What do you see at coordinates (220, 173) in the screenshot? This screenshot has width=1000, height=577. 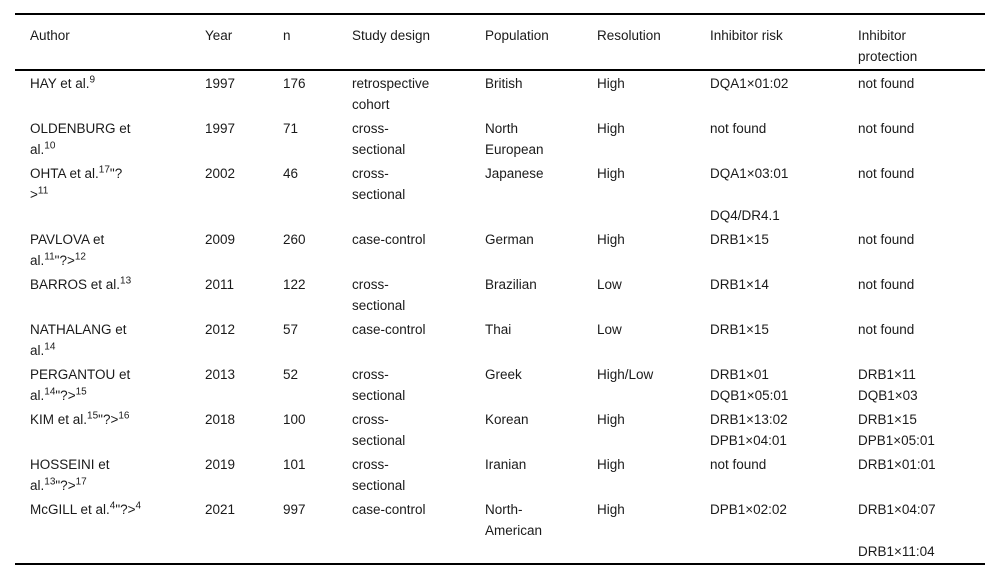 I see `cell-year: 2002` at bounding box center [220, 173].